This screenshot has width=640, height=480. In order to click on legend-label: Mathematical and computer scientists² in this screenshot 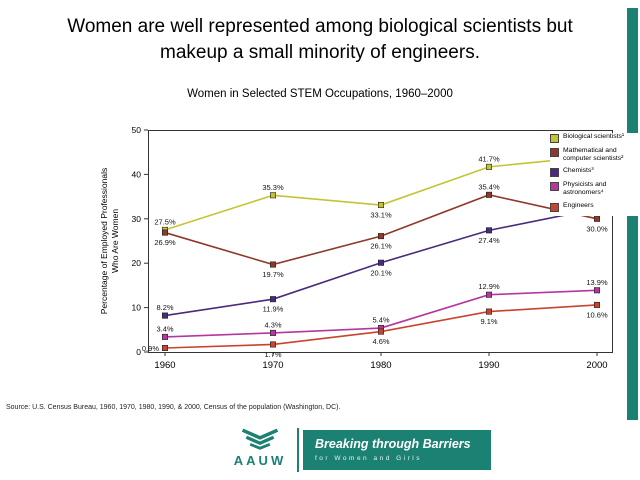, I will do `click(593, 155)`.